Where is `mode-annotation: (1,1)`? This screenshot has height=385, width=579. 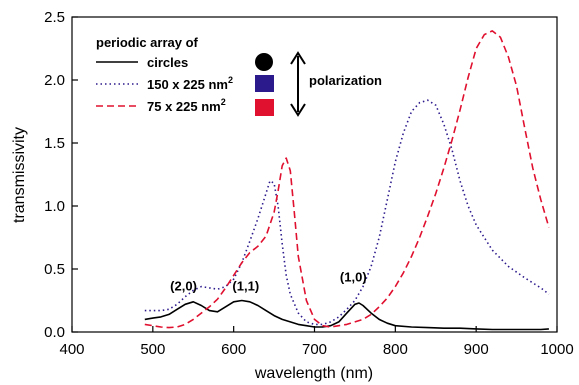
mode-annotation: (1,1) is located at coordinates (245, 285).